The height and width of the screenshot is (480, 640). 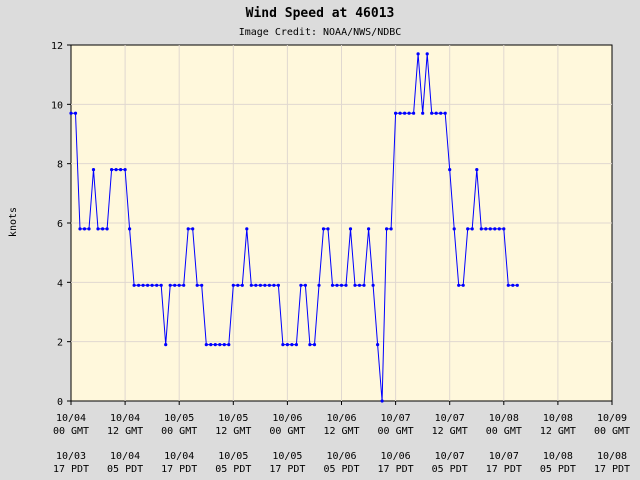 What do you see at coordinates (558, 456) in the screenshot?
I see `x-tick-pdt-date: 10/08` at bounding box center [558, 456].